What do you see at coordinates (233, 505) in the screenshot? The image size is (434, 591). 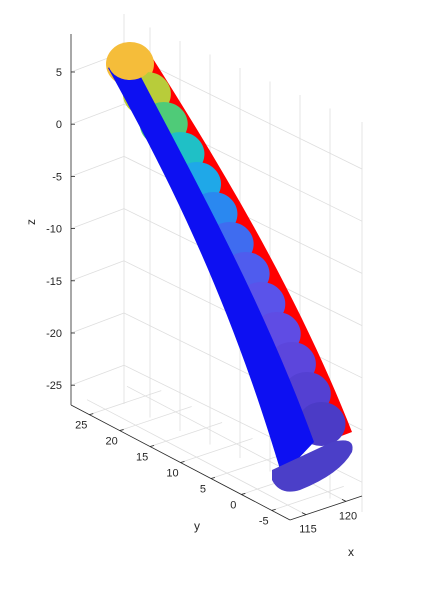 I see `y-tick-label: 0` at bounding box center [233, 505].